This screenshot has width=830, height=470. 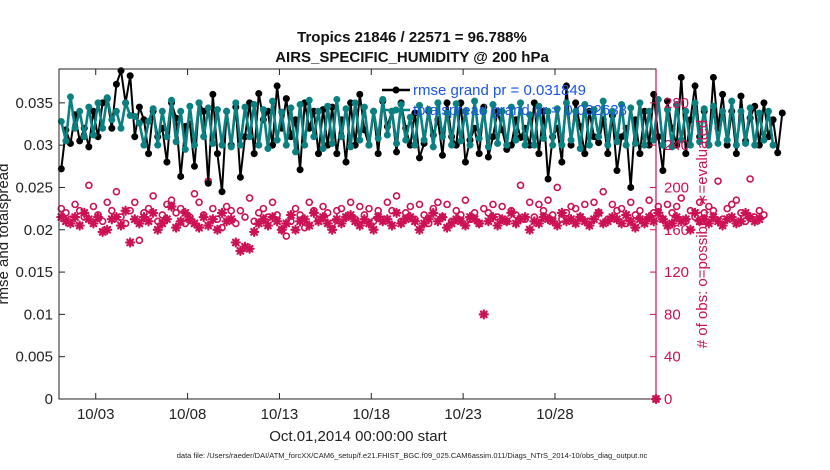 What do you see at coordinates (676, 272) in the screenshot?
I see `y-right-tick-label: 120` at bounding box center [676, 272].